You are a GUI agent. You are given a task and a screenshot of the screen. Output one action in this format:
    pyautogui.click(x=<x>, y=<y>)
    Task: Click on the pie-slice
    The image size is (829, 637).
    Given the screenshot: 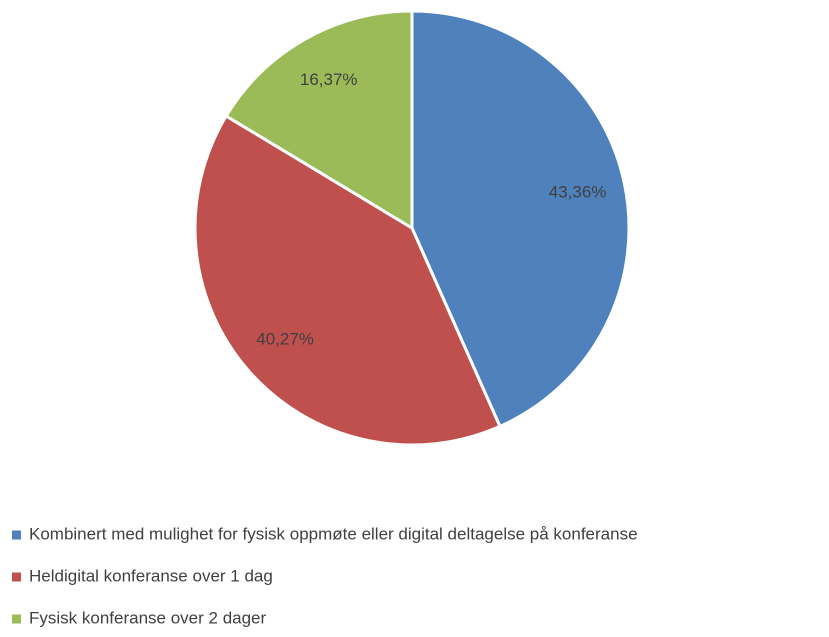 What is the action you would take?
    pyautogui.click(x=319, y=120)
    